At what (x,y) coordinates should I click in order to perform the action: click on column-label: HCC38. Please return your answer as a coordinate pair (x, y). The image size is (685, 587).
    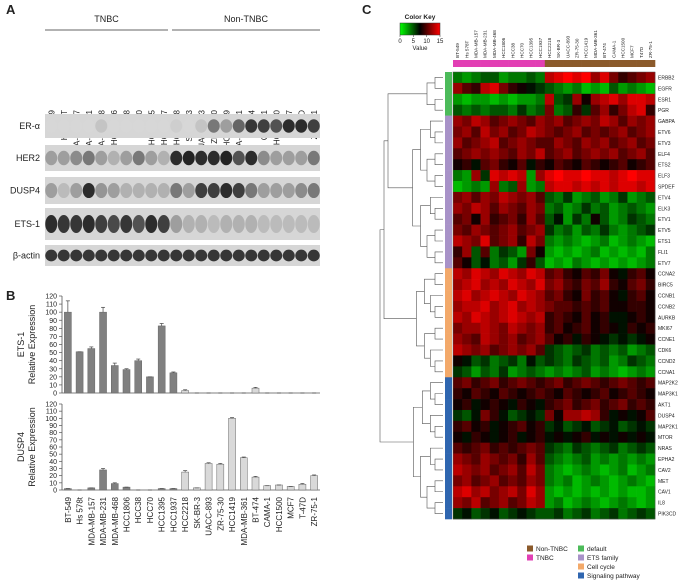
    Looking at the image, I should click on (512, 50).